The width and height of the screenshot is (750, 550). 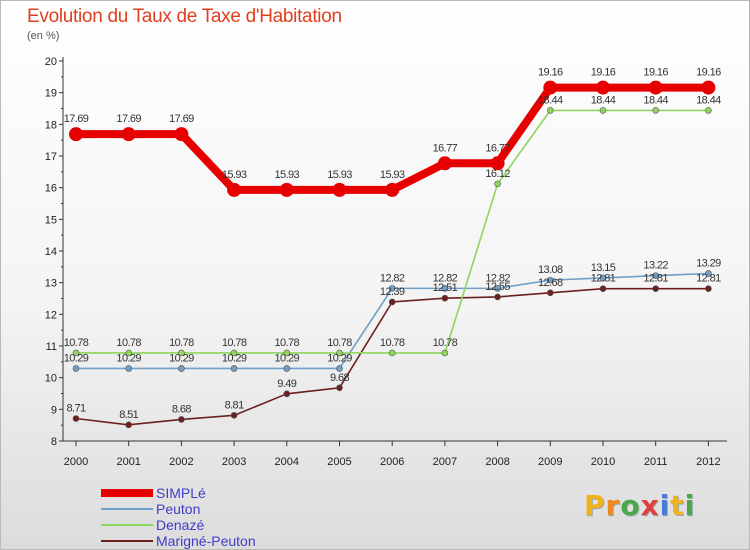 I want to click on data-point-simple-2010, so click(x=603, y=87).